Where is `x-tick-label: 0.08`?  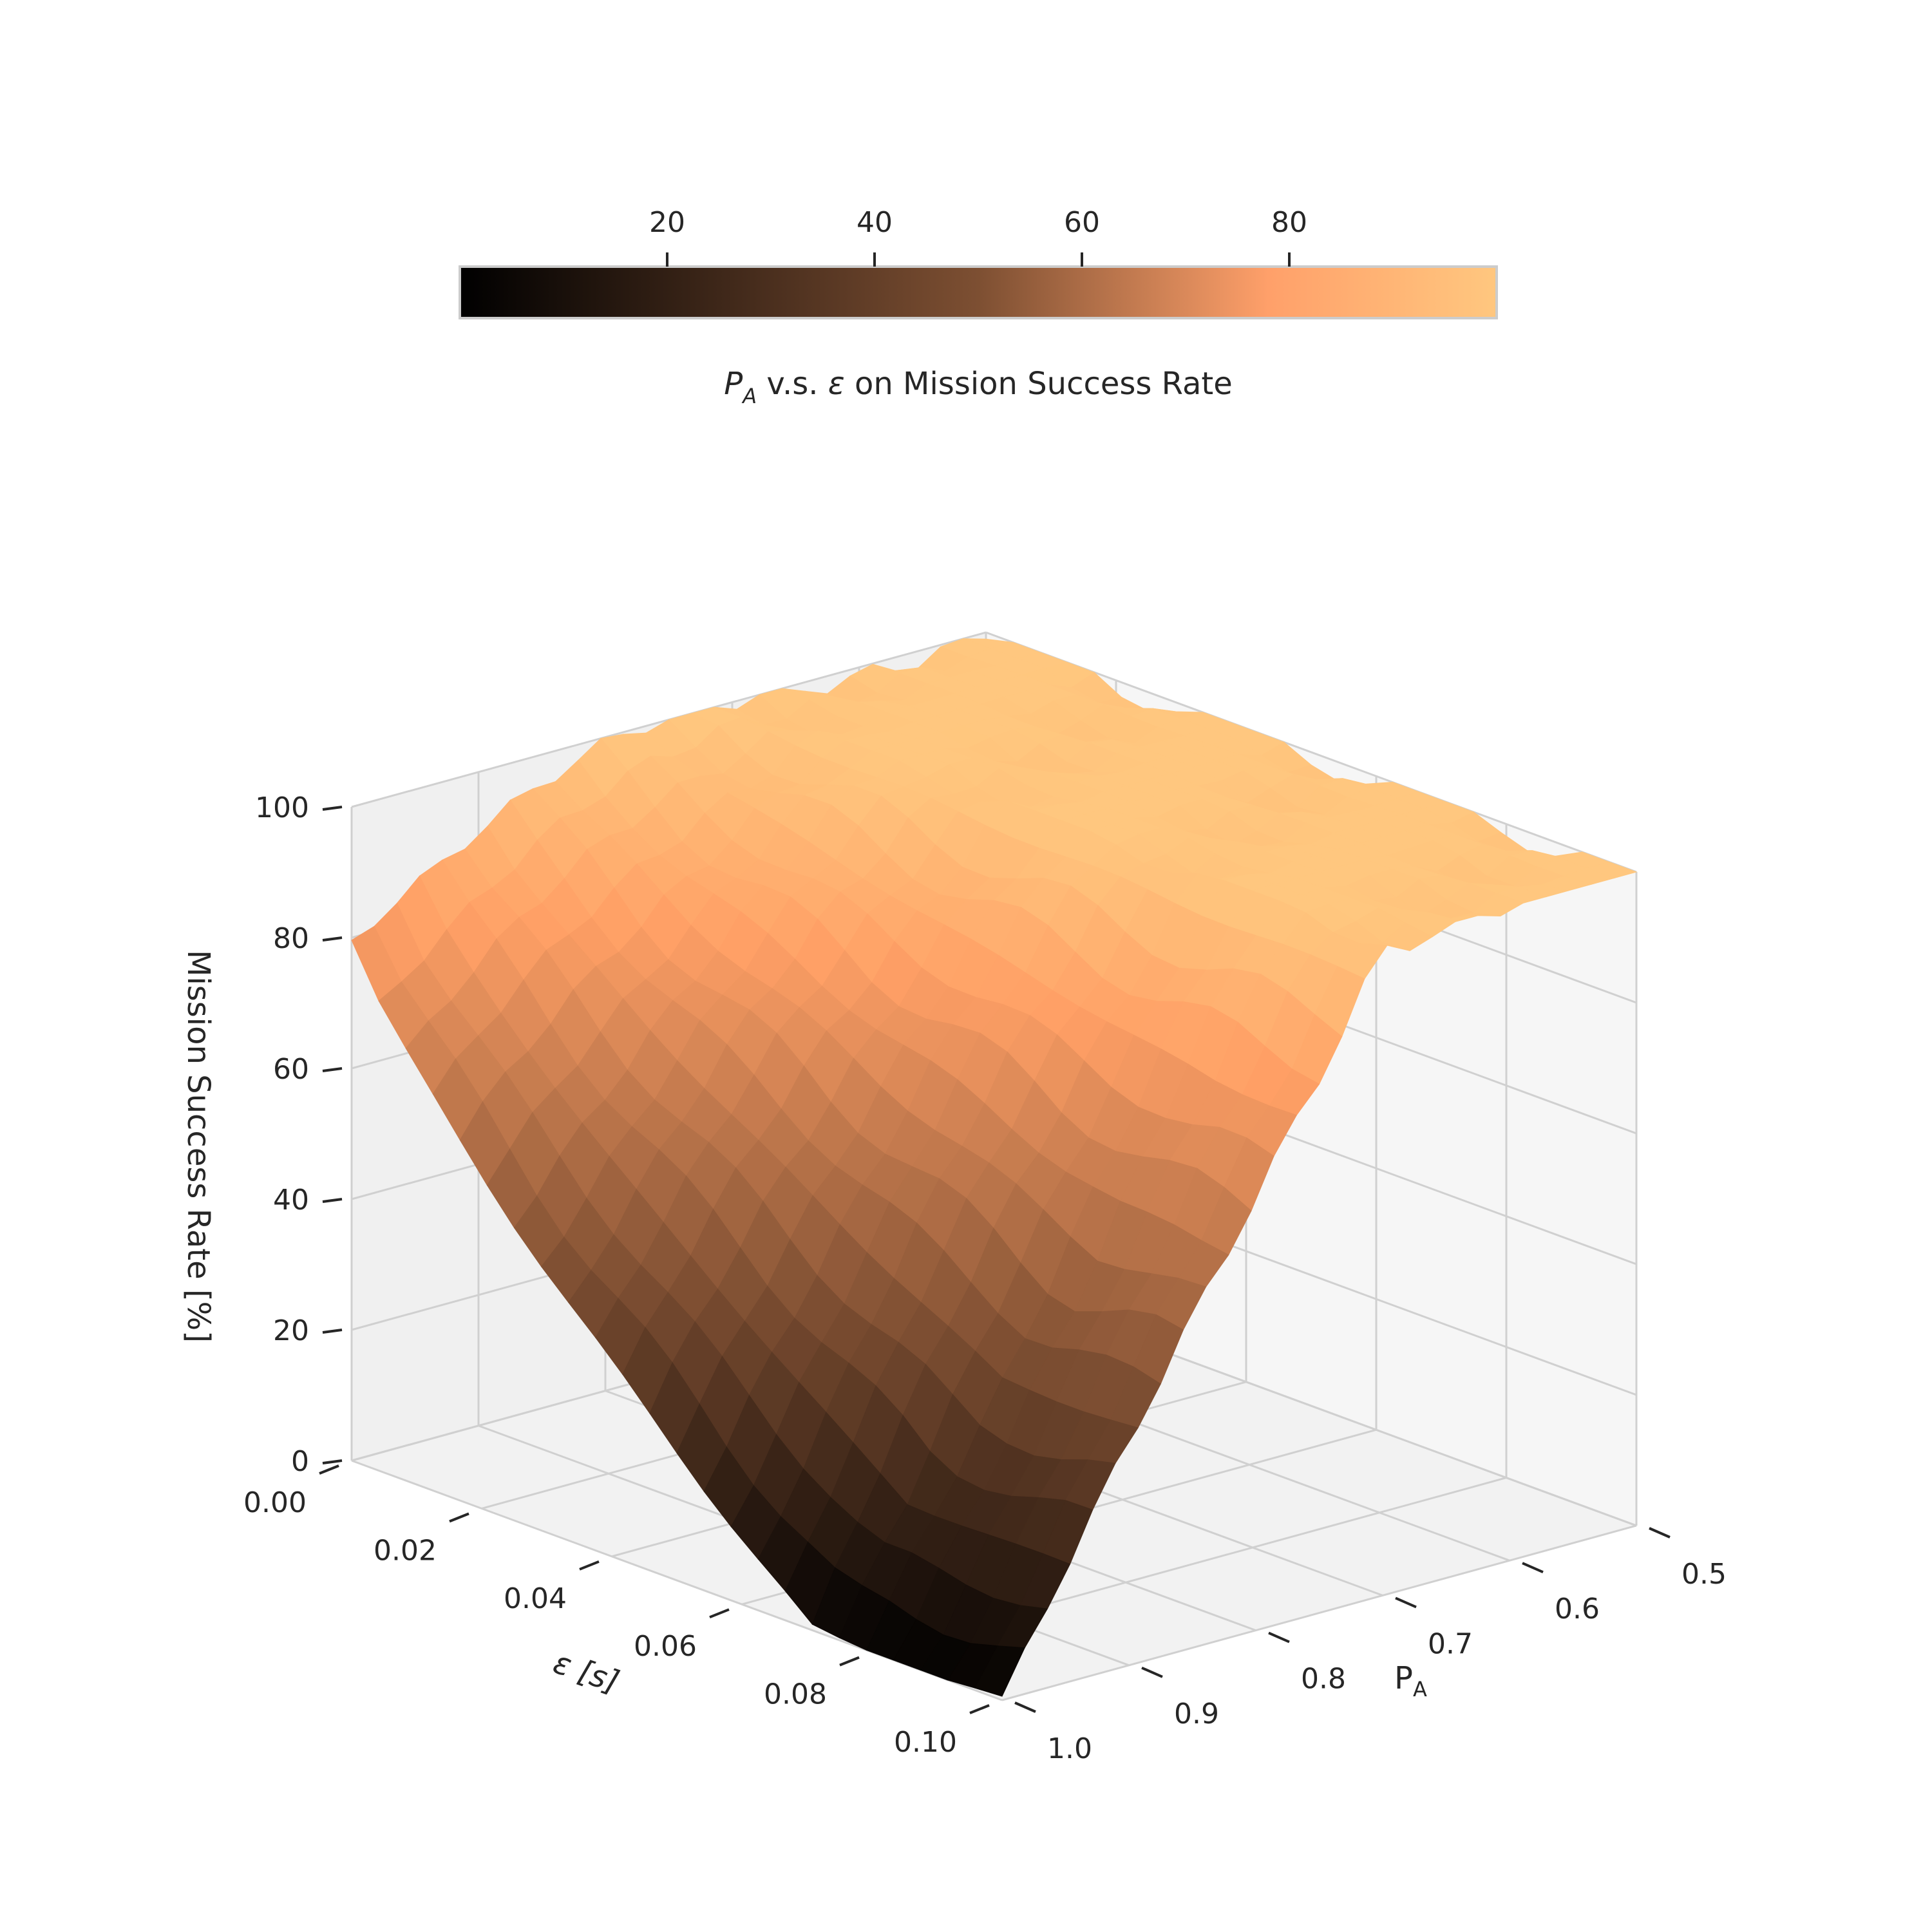
x-tick-label: 0.08 is located at coordinates (795, 1694).